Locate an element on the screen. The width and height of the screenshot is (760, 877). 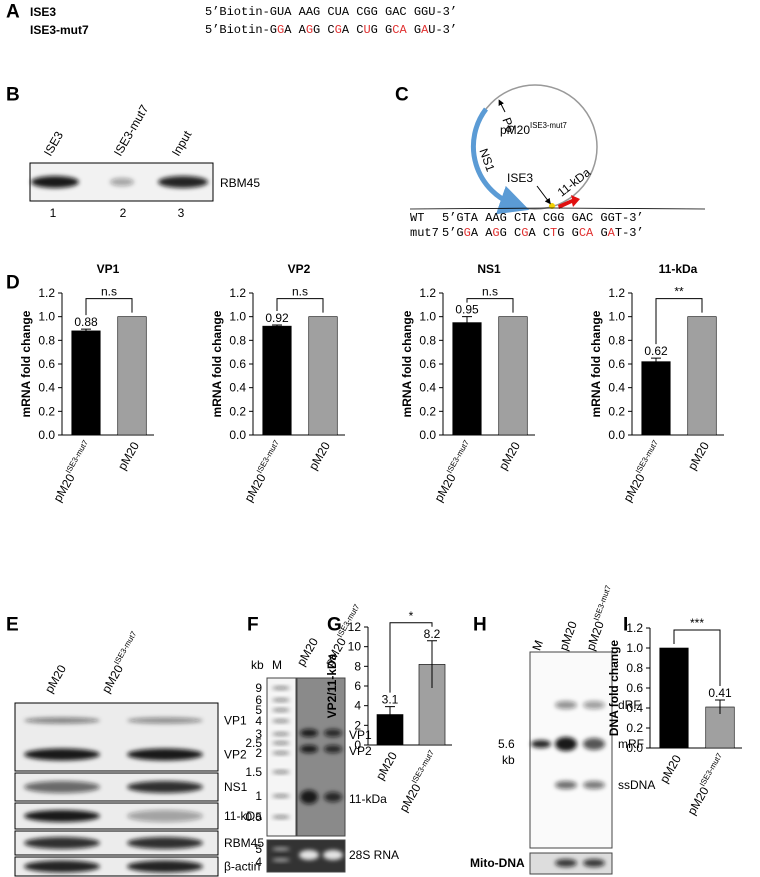
marker-unit: kb is located at coordinates (508, 760).